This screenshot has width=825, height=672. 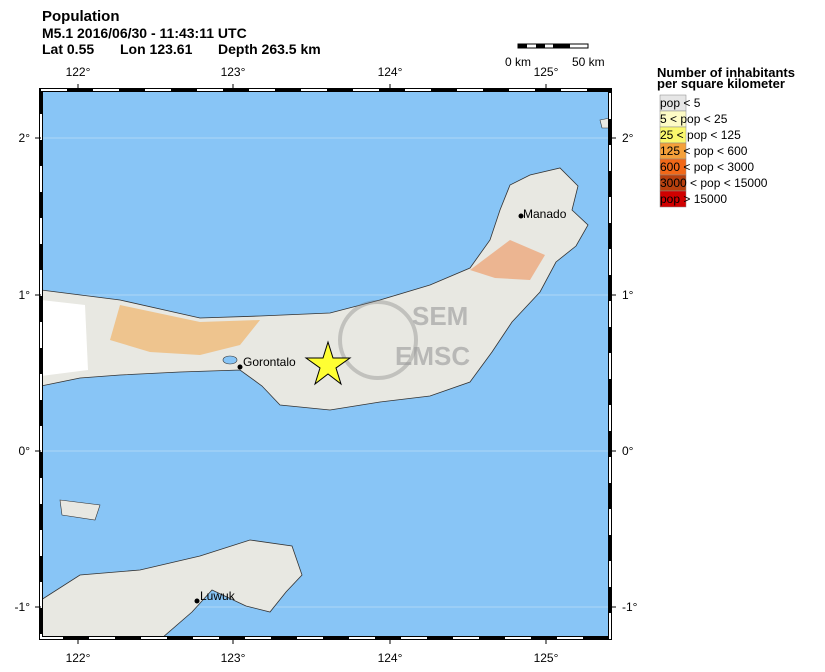 I want to click on lat: Lat 0.55, so click(x=68, y=49).